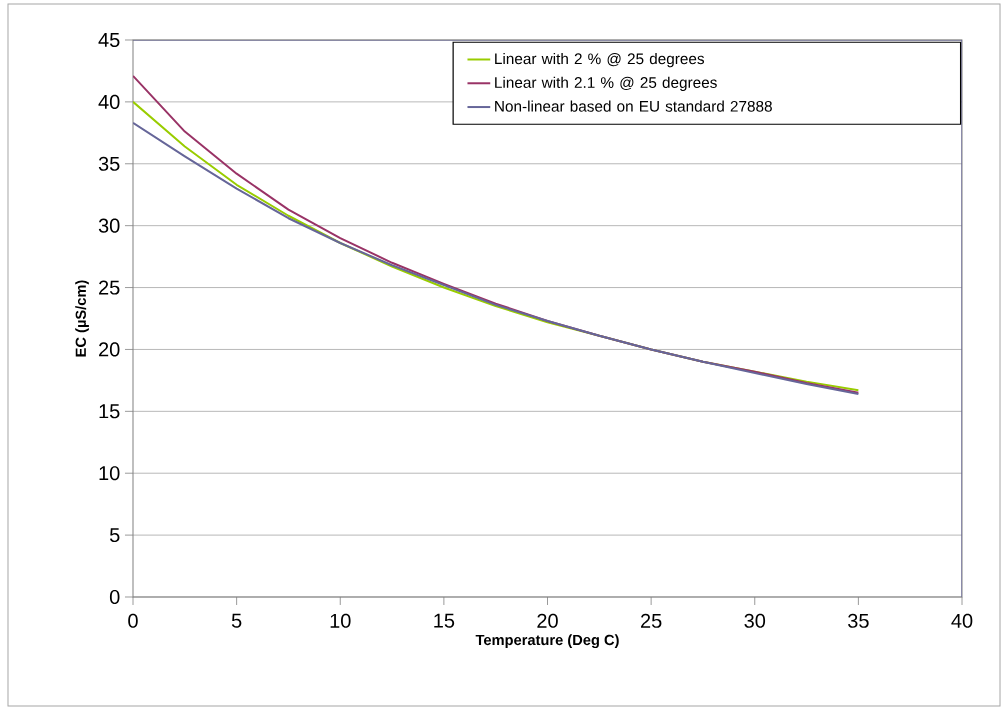 This screenshot has height=710, width=1006. Describe the element at coordinates (109, 163) in the screenshot. I see `y-tick-label: 35` at that location.